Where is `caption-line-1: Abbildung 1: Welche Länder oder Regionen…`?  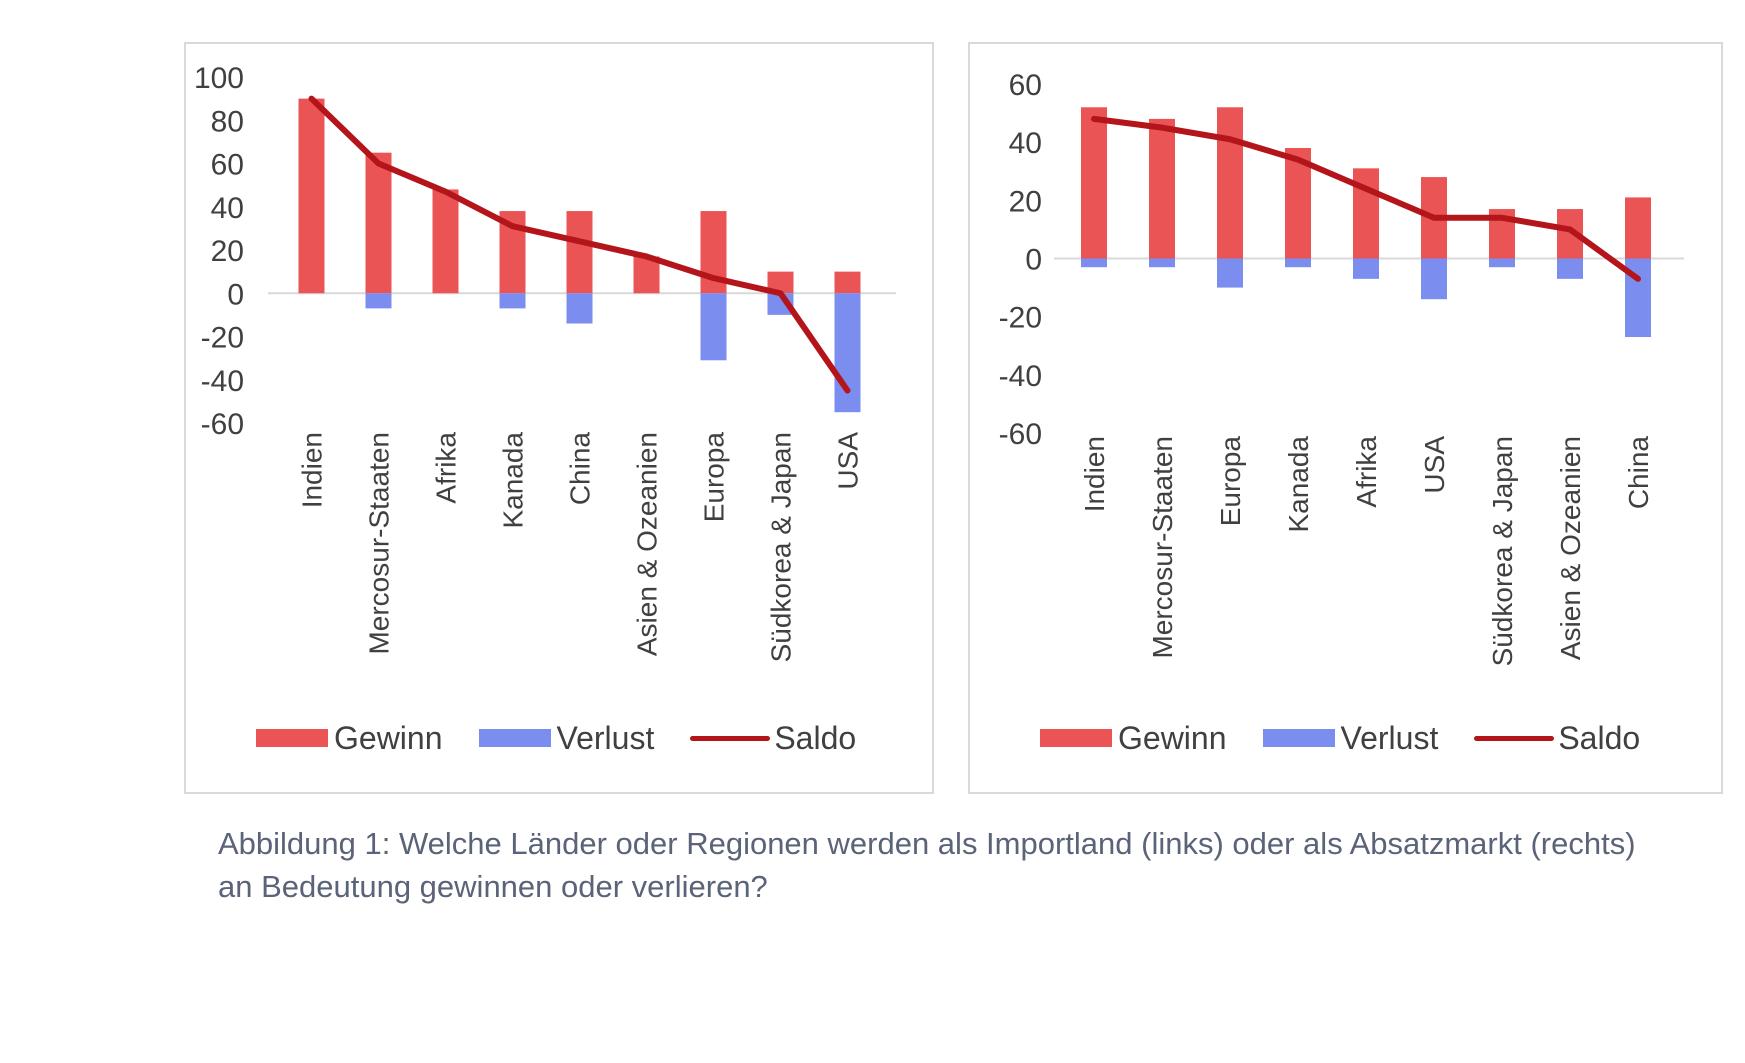 caption-line-1: Abbildung 1: Welche Länder oder Regionen… is located at coordinates (927, 843).